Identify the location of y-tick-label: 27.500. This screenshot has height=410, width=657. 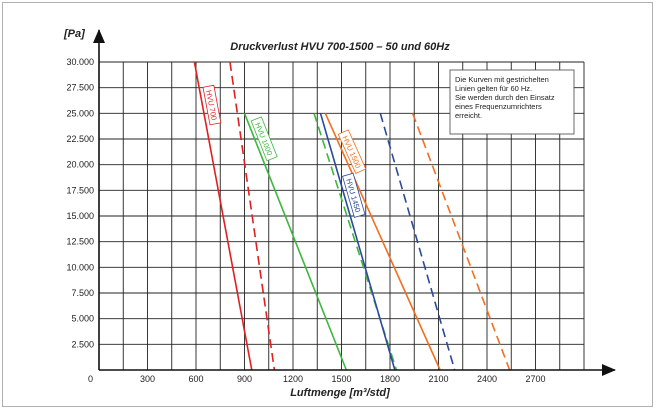
(80, 88).